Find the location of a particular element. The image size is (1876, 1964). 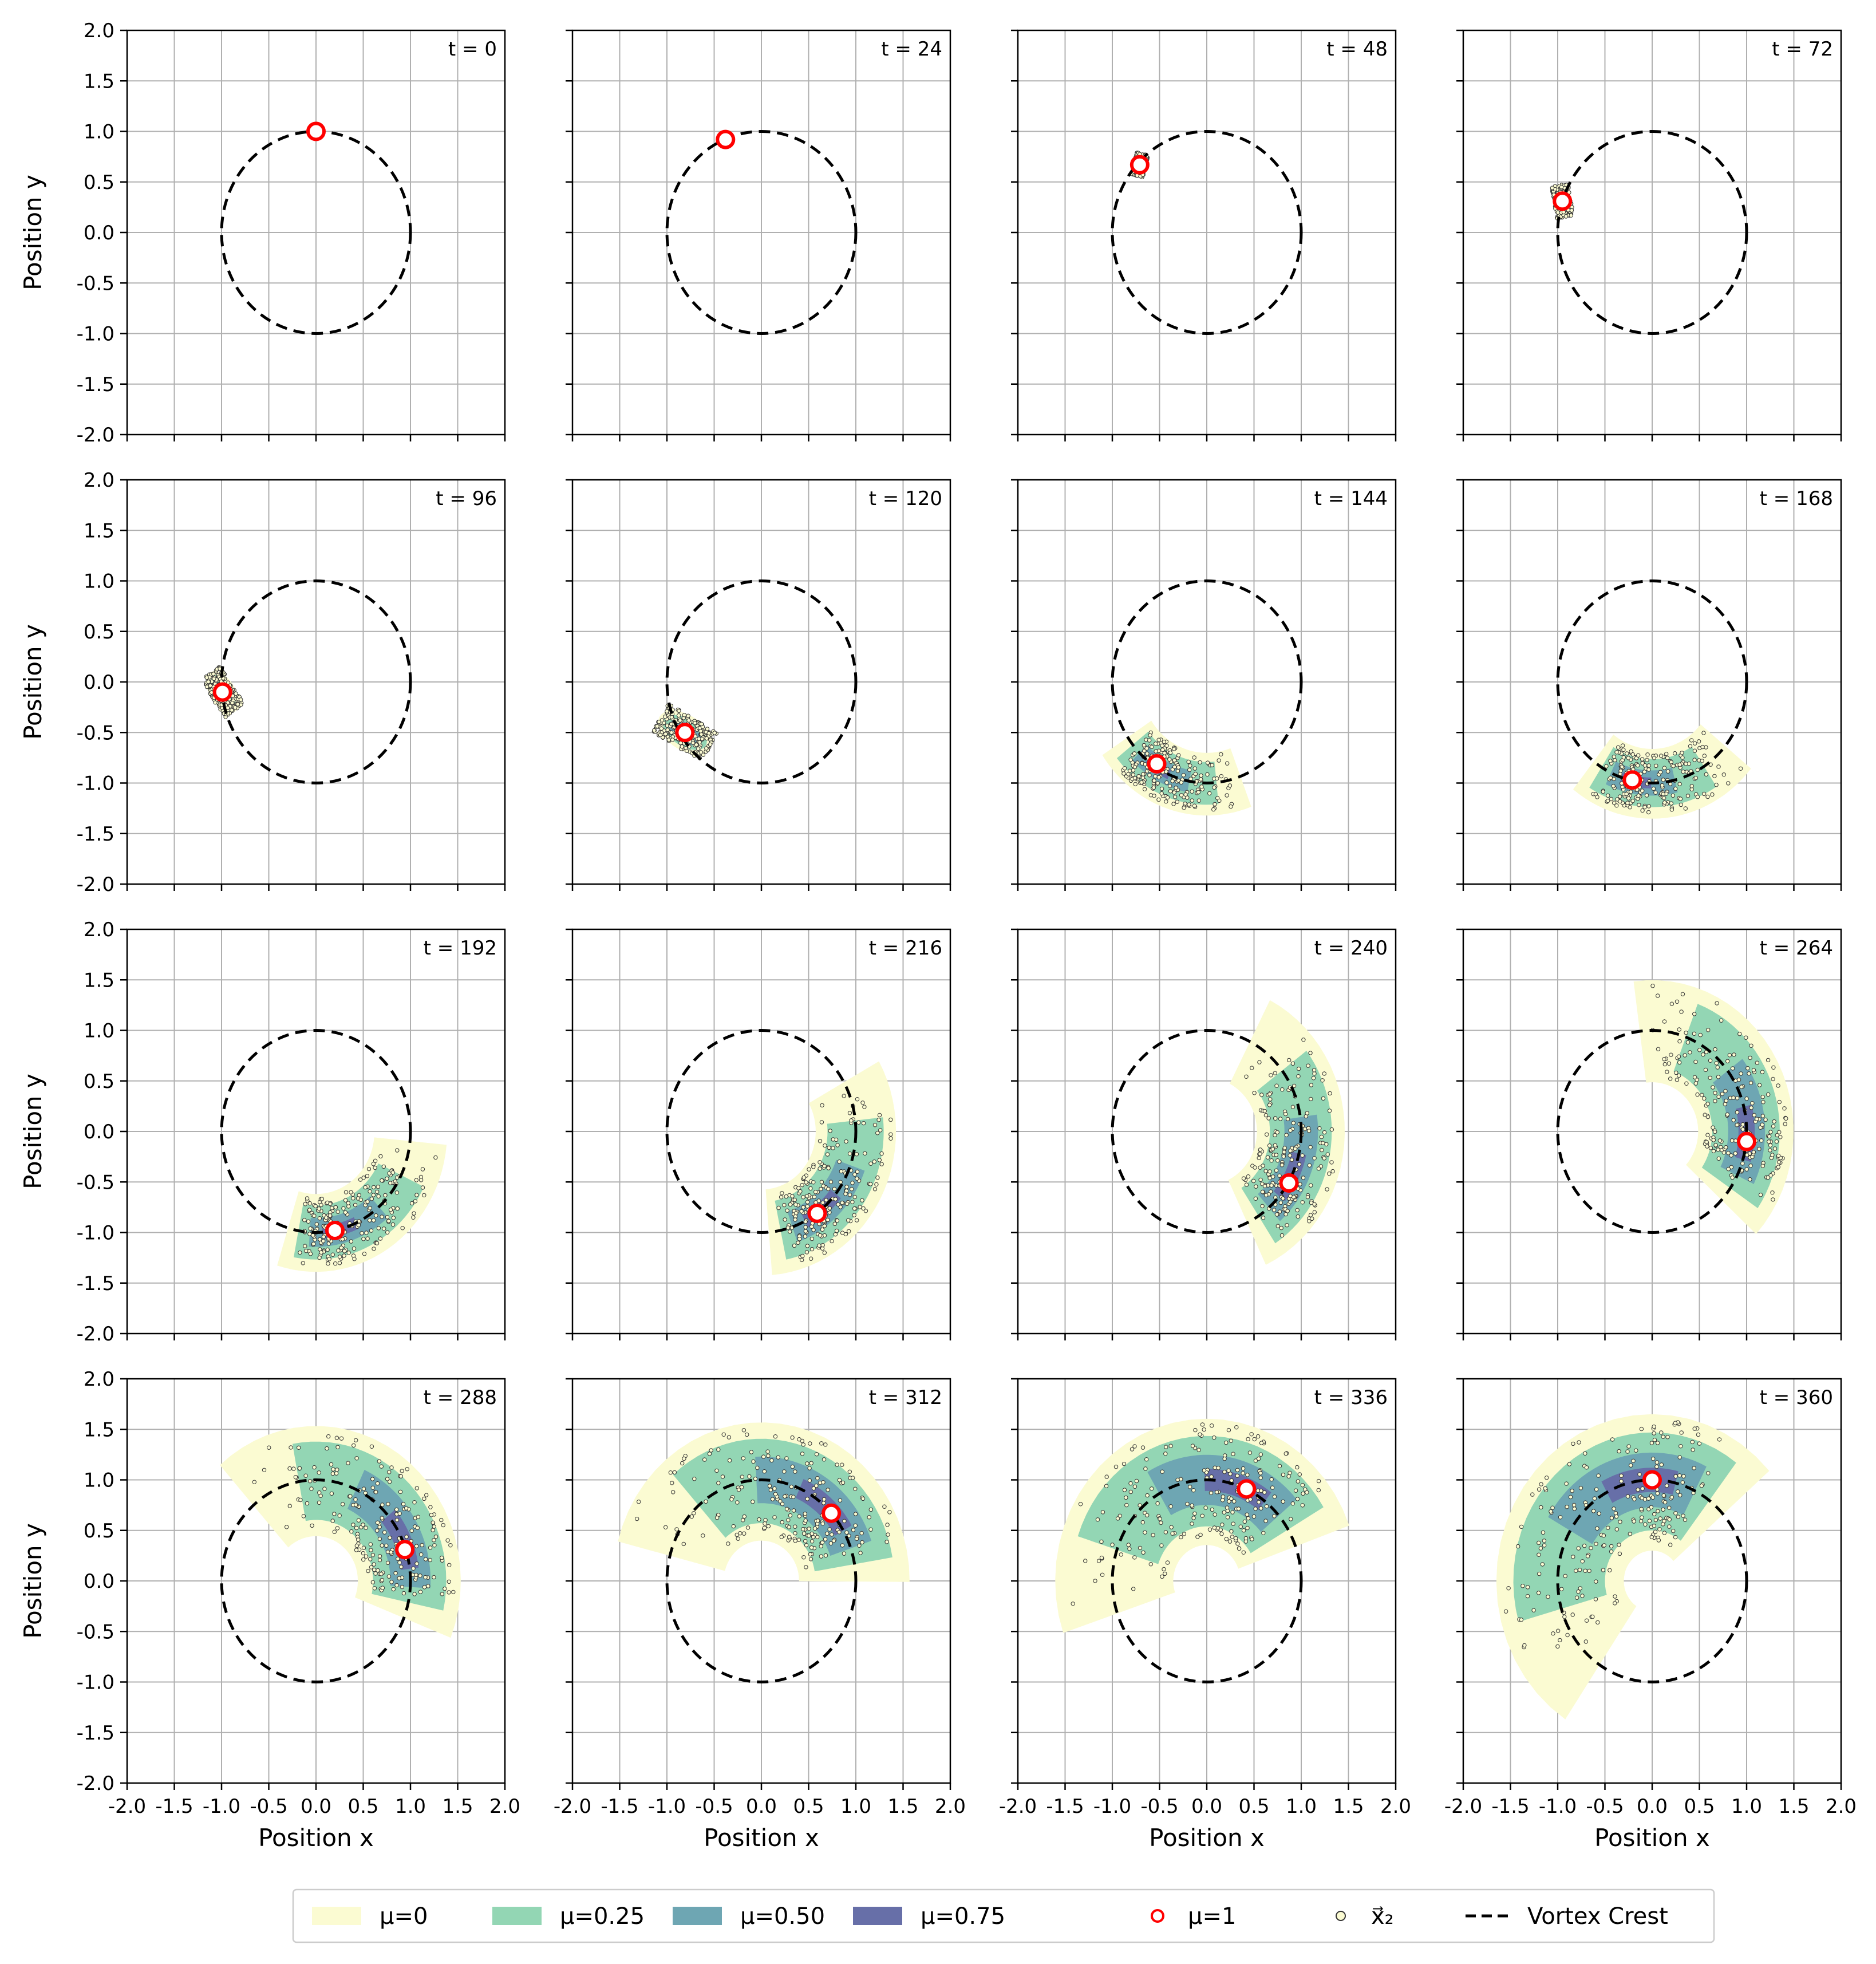

x-tick-label: -2.0 is located at coordinates (572, 1806).